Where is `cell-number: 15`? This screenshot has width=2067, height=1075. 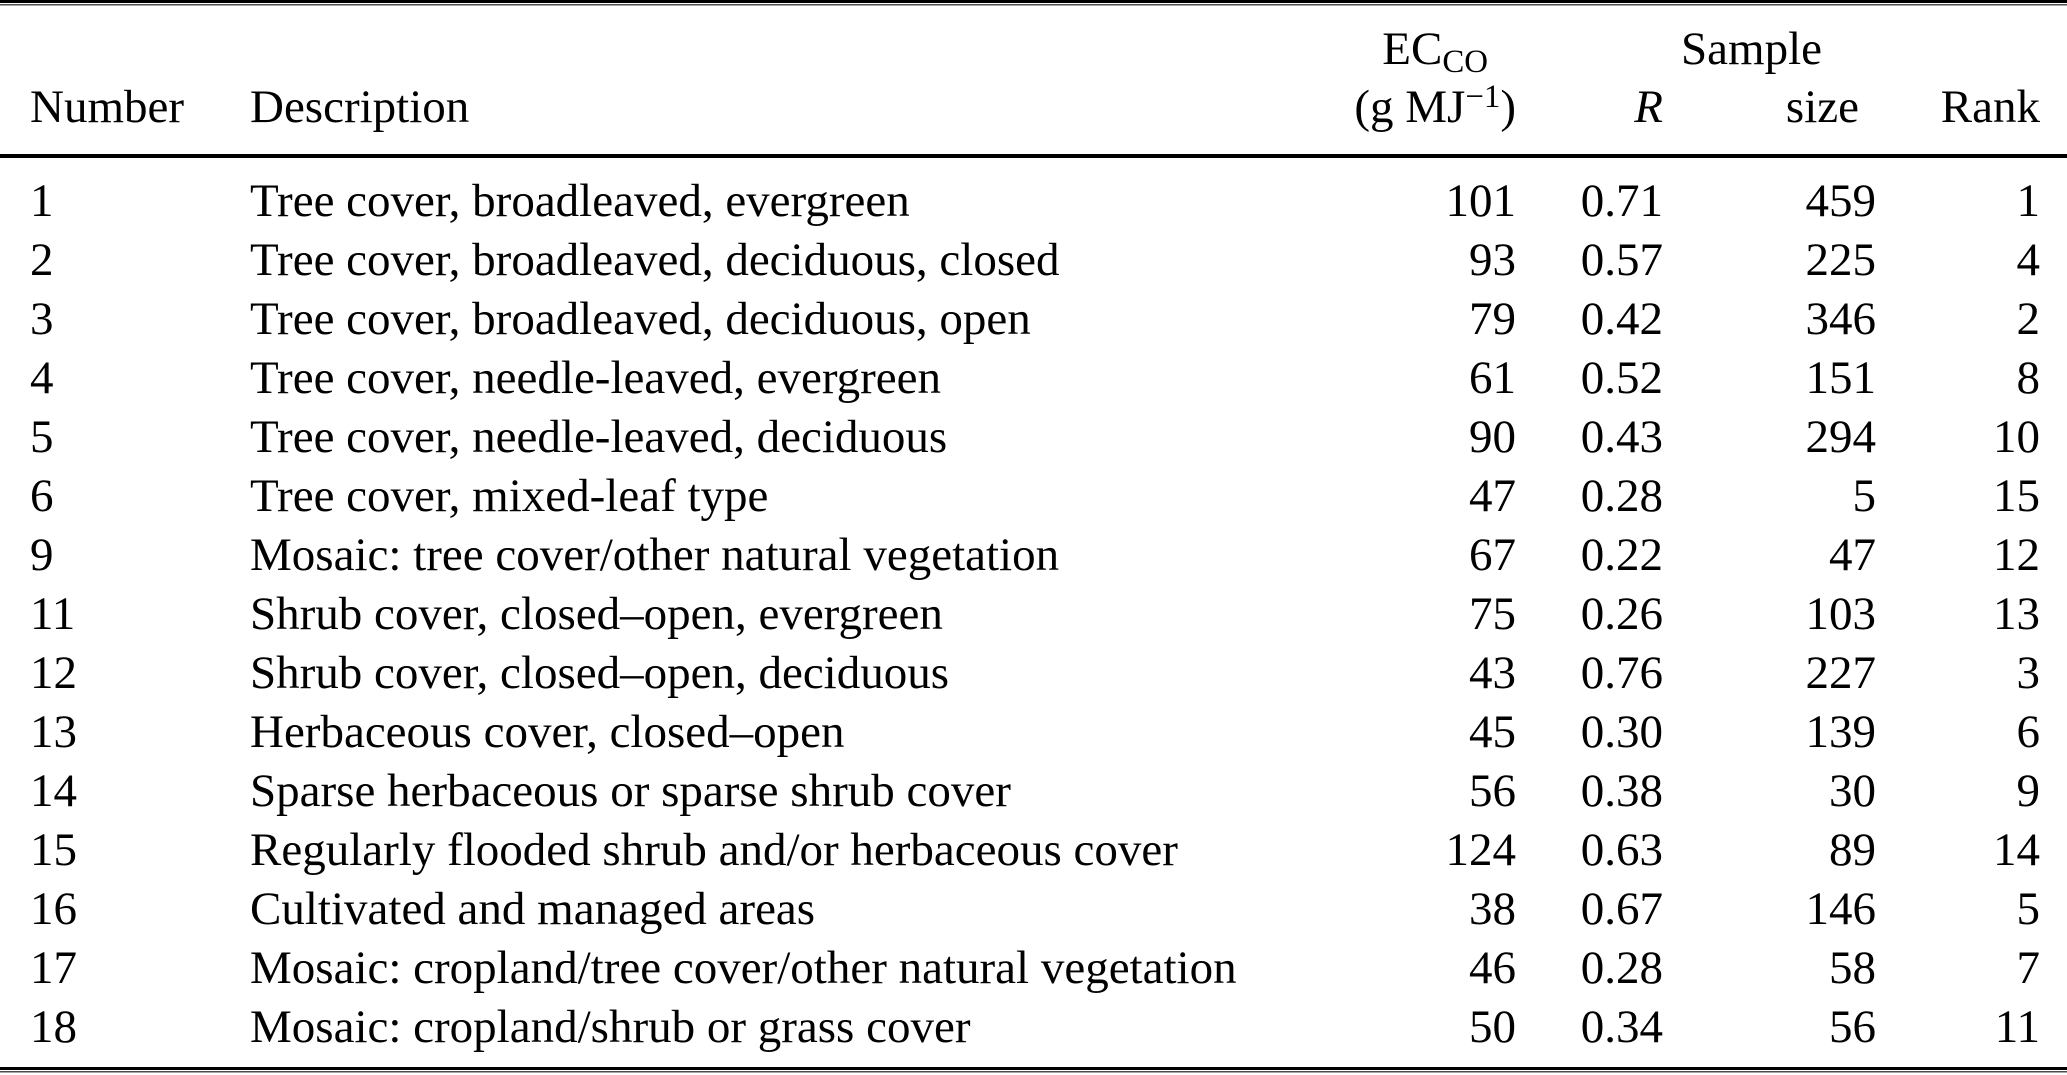
cell-number: 15 is located at coordinates (53, 850).